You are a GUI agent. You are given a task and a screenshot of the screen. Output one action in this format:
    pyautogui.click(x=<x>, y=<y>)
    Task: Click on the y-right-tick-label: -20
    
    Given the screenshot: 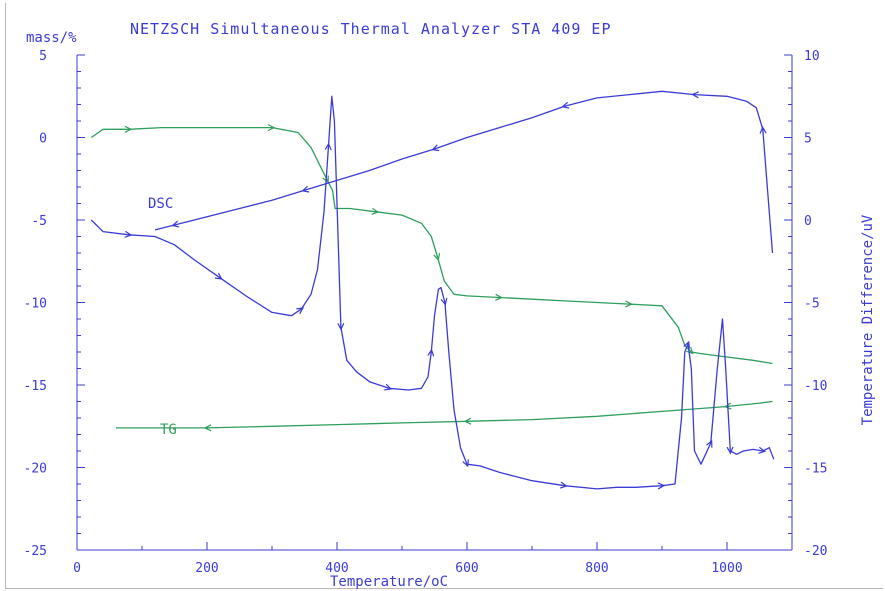 What is the action you would take?
    pyautogui.click(x=815, y=551)
    